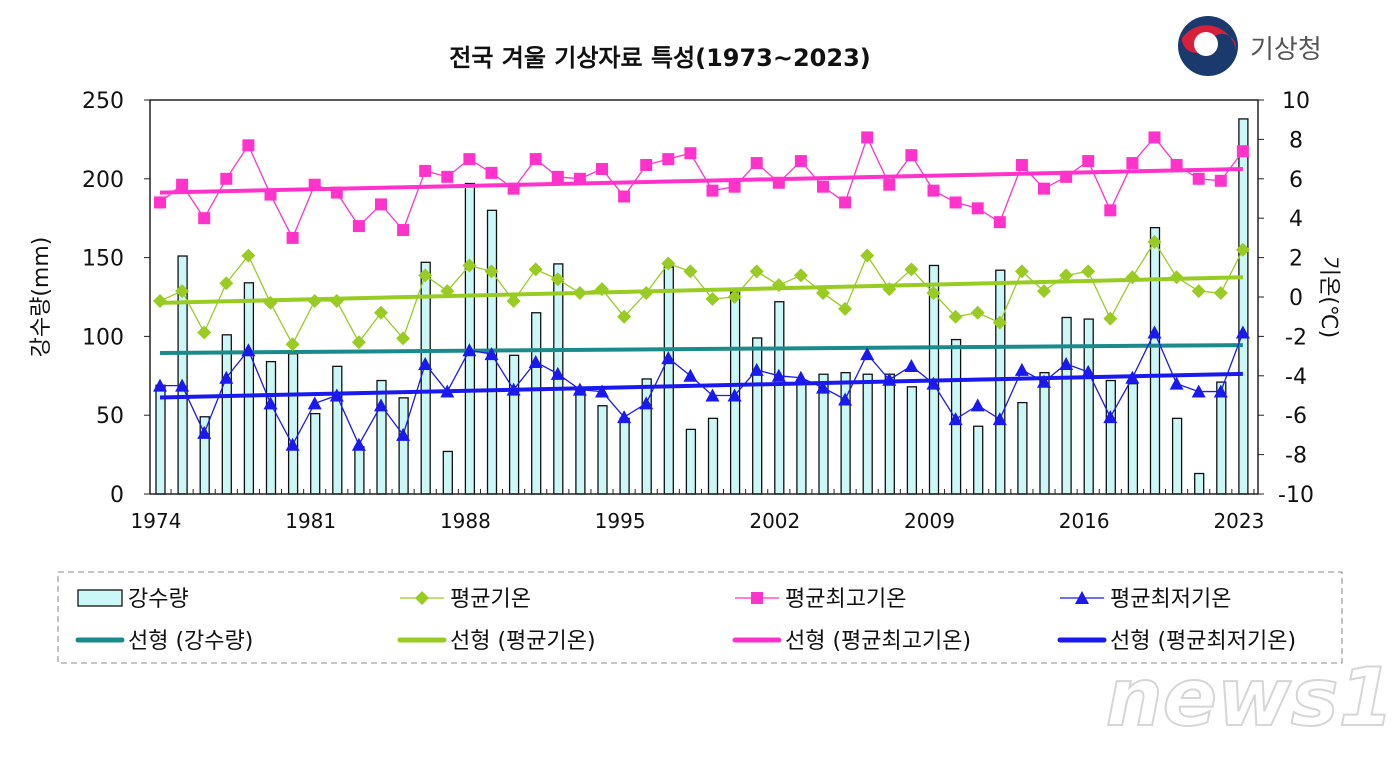 Image resolution: width=1400 pixels, height=758 pixels. What do you see at coordinates (1084, 521) in the screenshot?
I see `x-tick-label: 2016` at bounding box center [1084, 521].